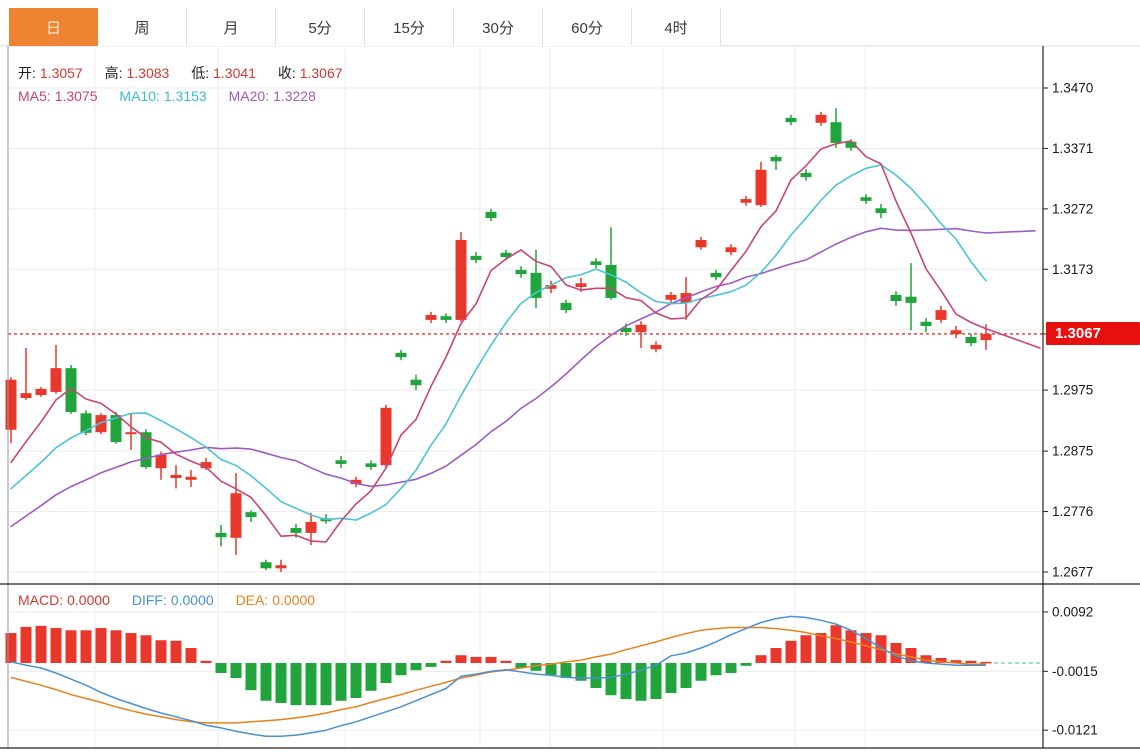 Image resolution: width=1140 pixels, height=752 pixels. What do you see at coordinates (53, 27) in the screenshot?
I see `tab-day: 日` at bounding box center [53, 27].